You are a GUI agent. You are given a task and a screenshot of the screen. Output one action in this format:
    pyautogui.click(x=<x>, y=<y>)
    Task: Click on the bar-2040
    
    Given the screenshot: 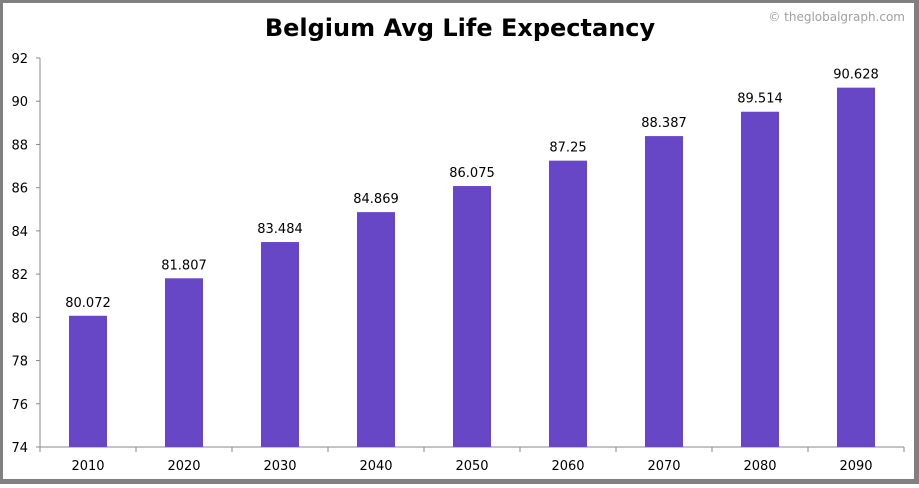 What is the action you would take?
    pyautogui.click(x=376, y=329)
    